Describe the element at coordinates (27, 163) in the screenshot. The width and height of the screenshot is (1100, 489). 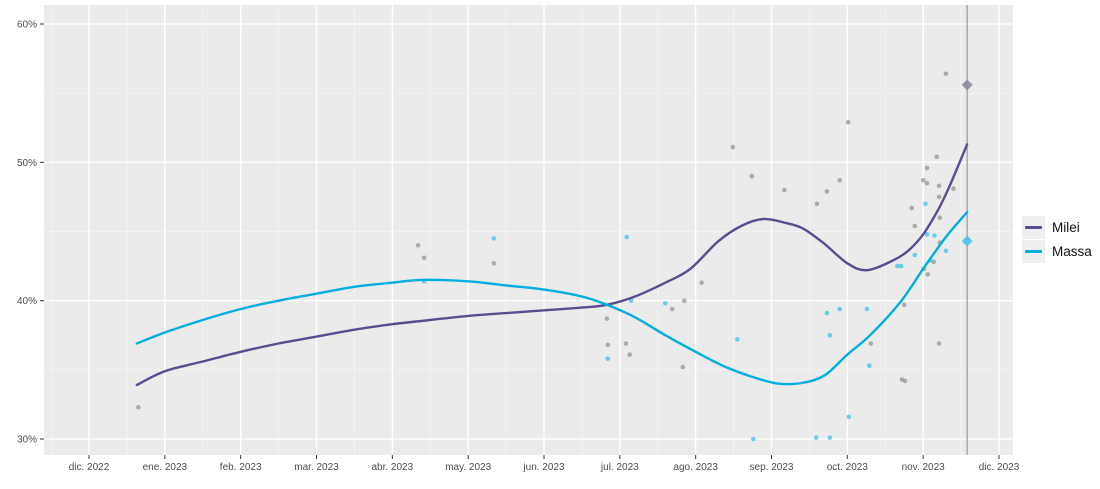
I see `y-tick-label: 50%` at that location.